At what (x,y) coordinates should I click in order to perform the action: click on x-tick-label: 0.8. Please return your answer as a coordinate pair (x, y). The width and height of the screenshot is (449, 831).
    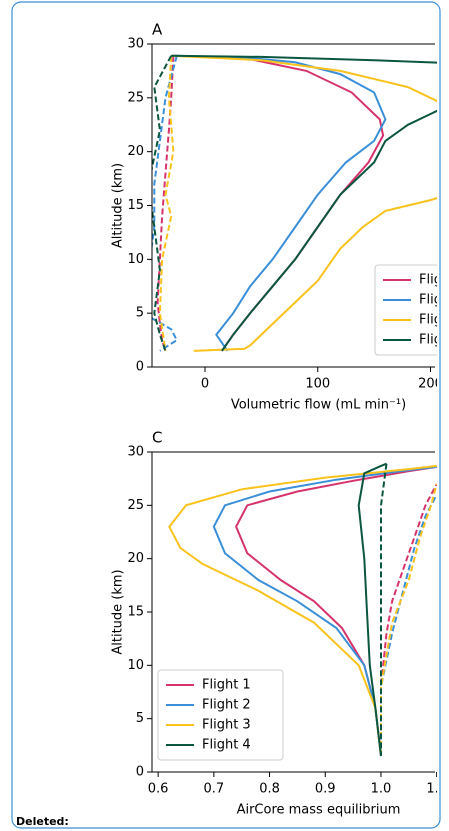
    Looking at the image, I should click on (269, 789).